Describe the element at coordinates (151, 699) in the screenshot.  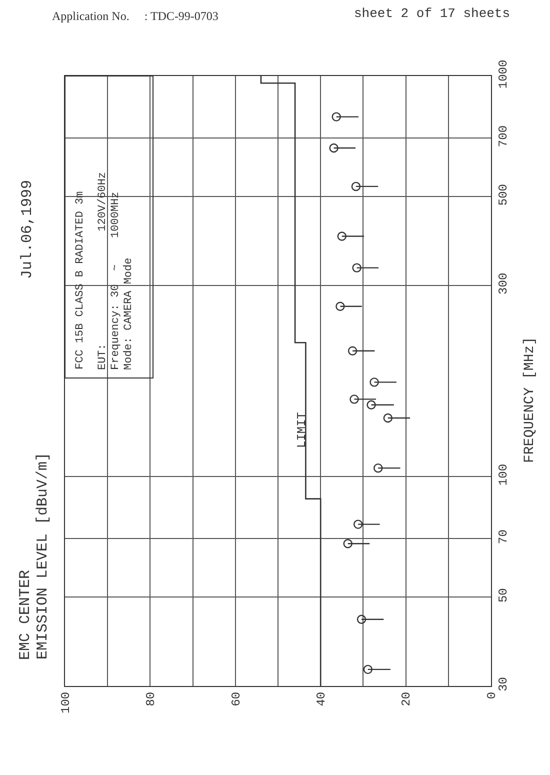
I see `x-tick-label: 80` at that location.